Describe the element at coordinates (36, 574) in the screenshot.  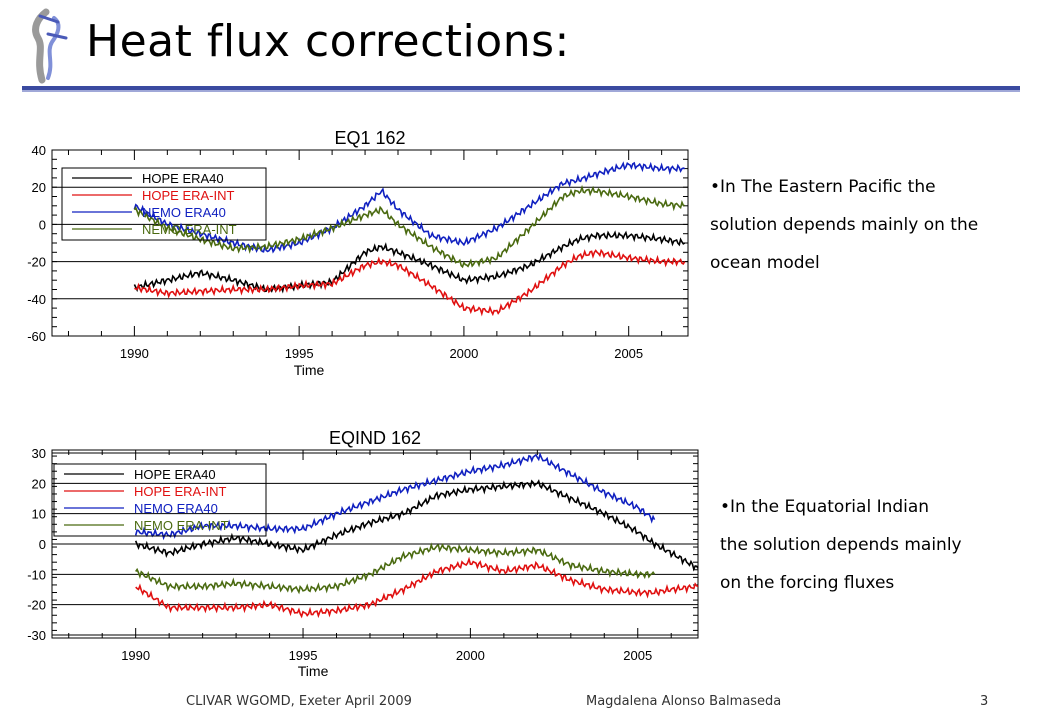
I see `y-tick-label: -10` at that location.